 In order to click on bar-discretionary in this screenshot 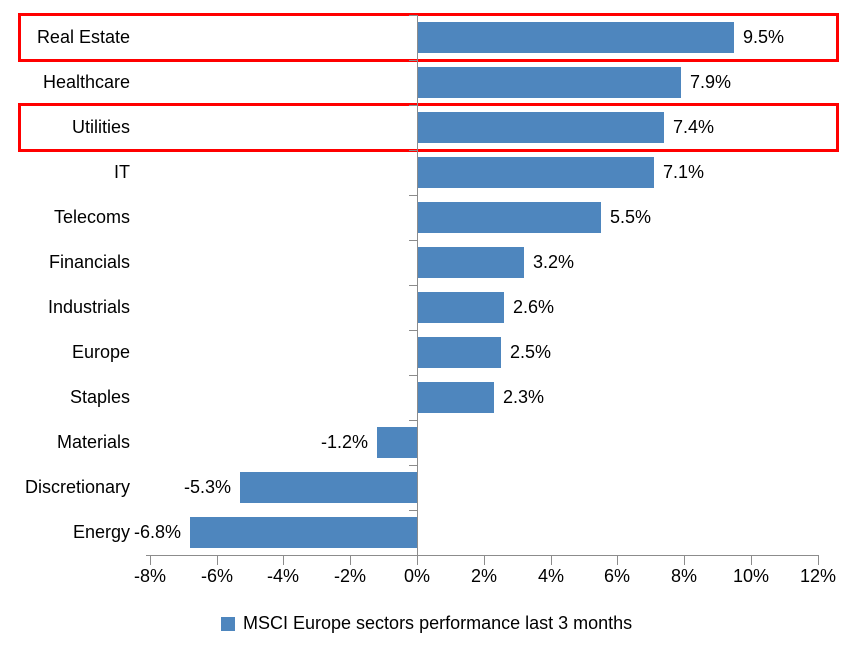, I will do `click(328, 487)`.